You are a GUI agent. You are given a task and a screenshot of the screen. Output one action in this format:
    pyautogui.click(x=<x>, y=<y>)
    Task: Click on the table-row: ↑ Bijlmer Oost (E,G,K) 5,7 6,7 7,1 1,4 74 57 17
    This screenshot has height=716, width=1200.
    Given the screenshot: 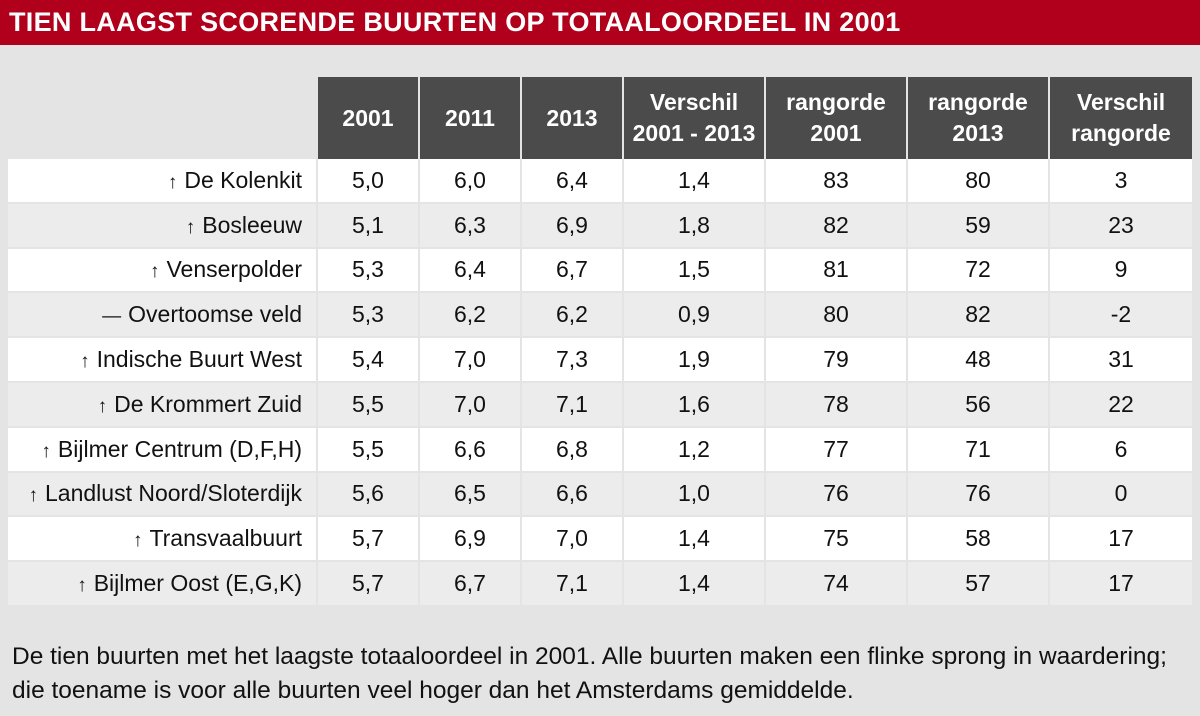 What is the action you would take?
    pyautogui.click(x=600, y=584)
    